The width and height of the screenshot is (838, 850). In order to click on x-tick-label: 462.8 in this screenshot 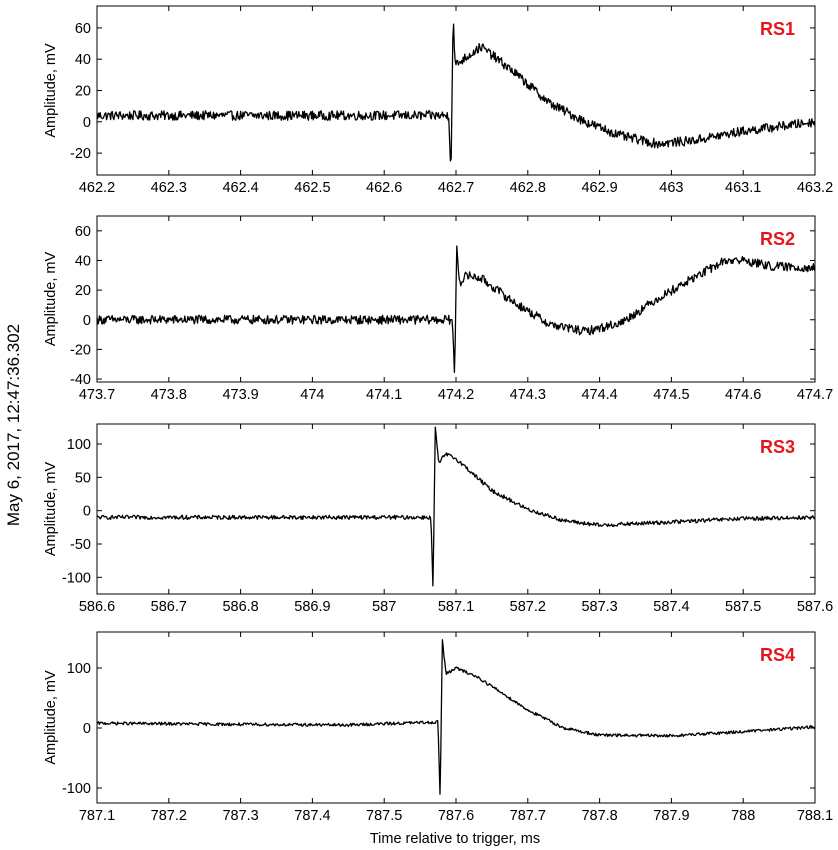, I will do `click(528, 188)`.